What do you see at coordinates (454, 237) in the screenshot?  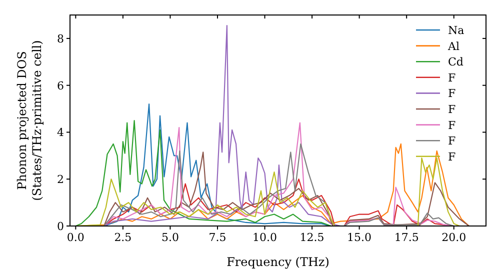 I see `x-tick-label: 20.0` at bounding box center [454, 237].